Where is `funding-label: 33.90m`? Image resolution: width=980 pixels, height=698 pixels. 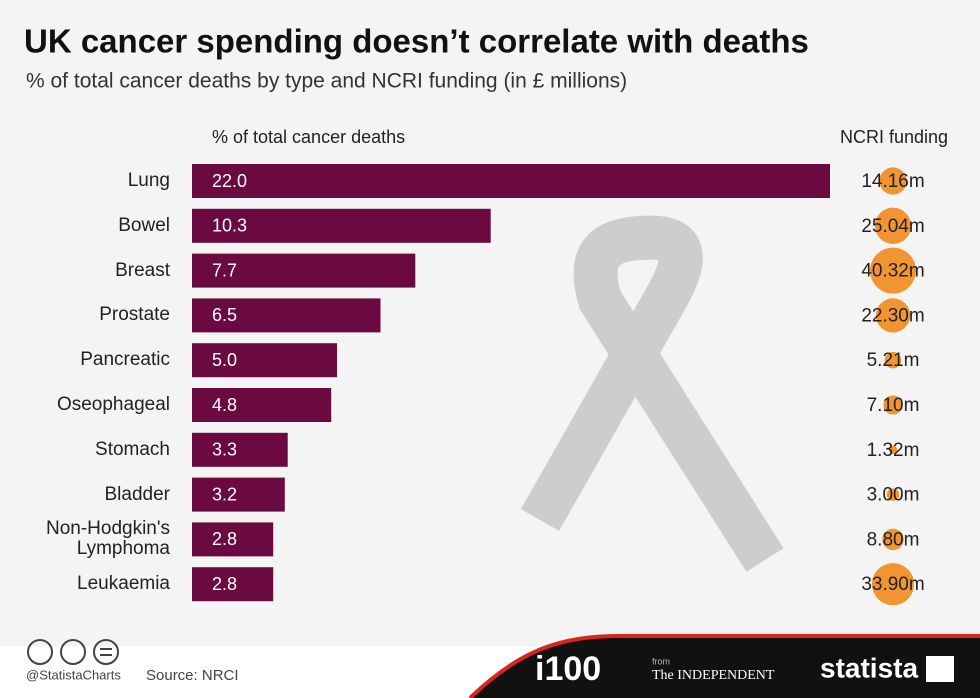
funding-label: 33.90m is located at coordinates (892, 584).